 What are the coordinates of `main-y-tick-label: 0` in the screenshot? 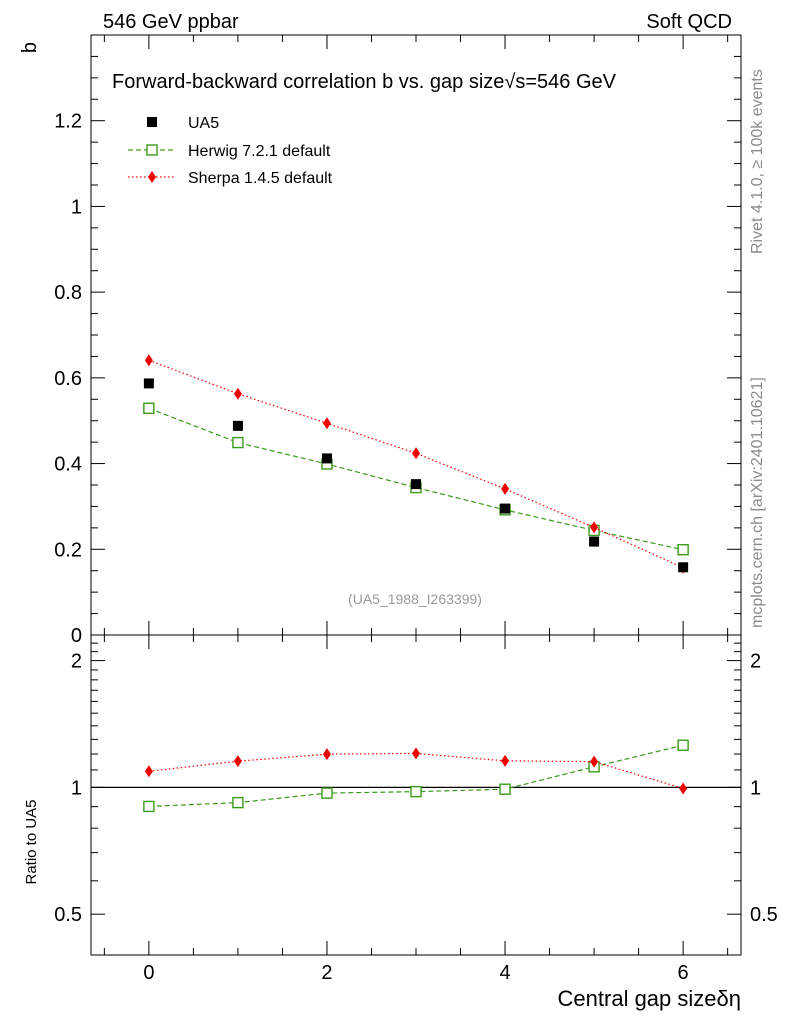 It's located at (76, 636).